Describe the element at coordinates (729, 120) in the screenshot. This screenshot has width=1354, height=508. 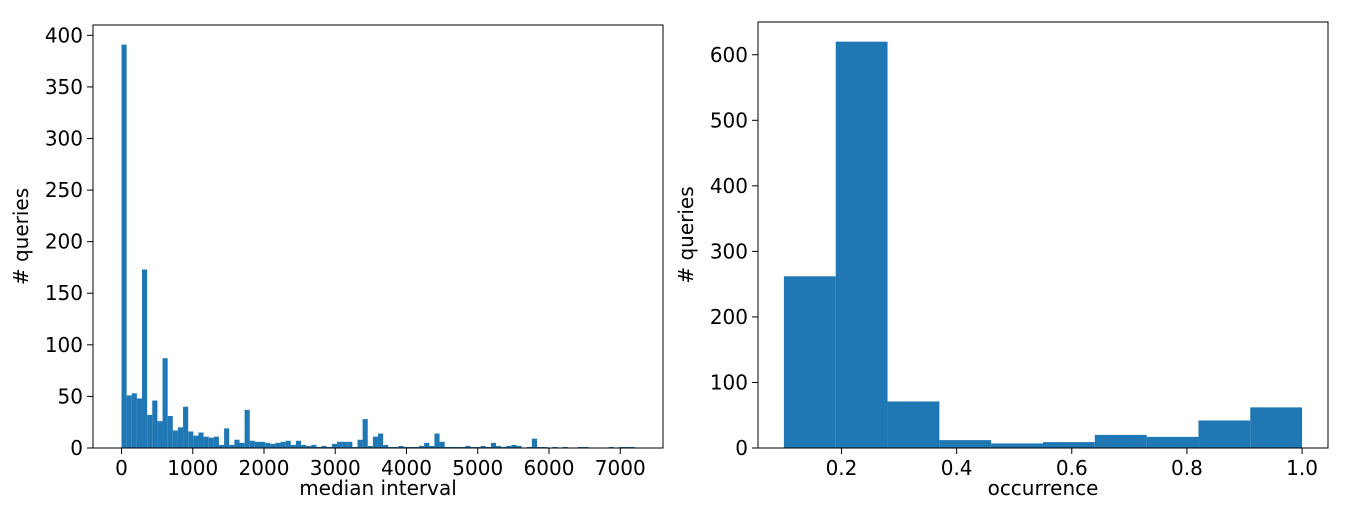
I see `y-tick-label: 500` at that location.